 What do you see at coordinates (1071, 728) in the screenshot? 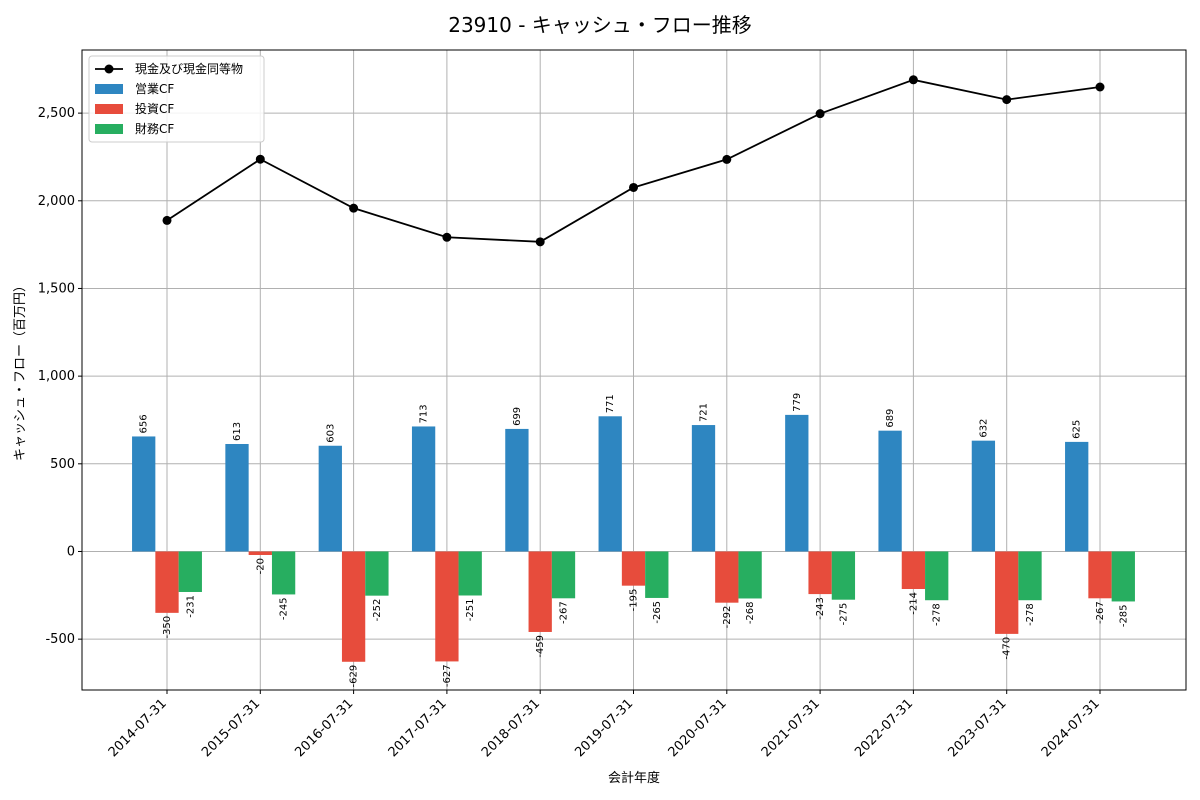
I see `x-tick-label: 2024-07-31` at bounding box center [1071, 728].